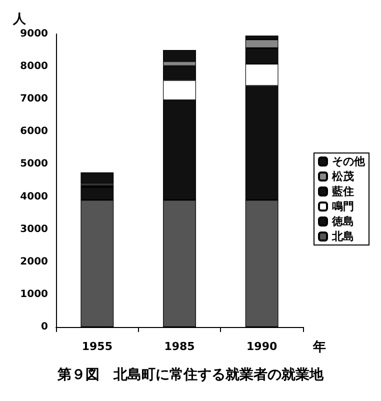  I want to click on legend-label: 徳島, so click(342, 221).